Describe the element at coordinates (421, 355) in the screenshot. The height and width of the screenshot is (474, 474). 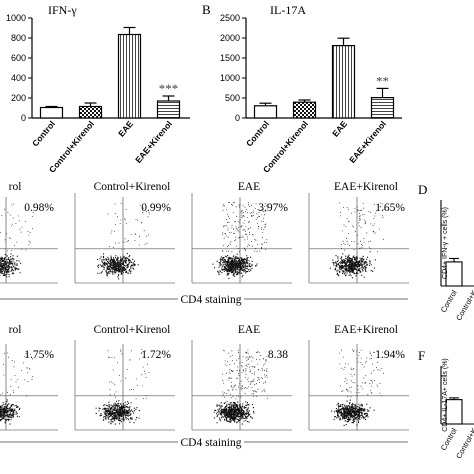
I see `panel-f-letter: F` at that location.